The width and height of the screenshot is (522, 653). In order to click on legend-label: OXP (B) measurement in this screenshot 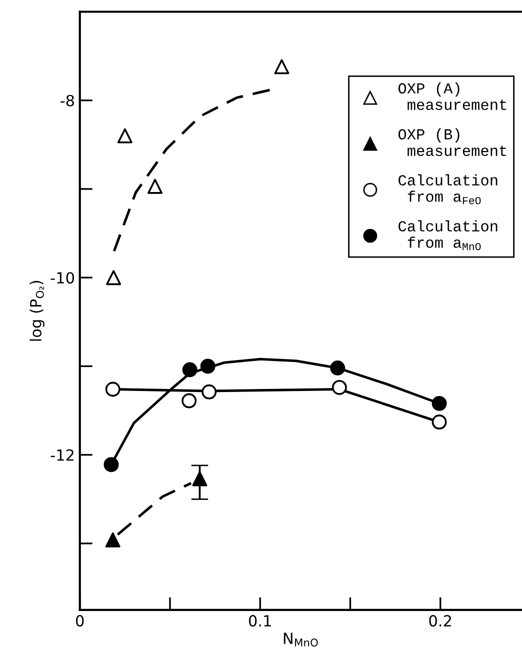, I will do `click(452, 142)`.